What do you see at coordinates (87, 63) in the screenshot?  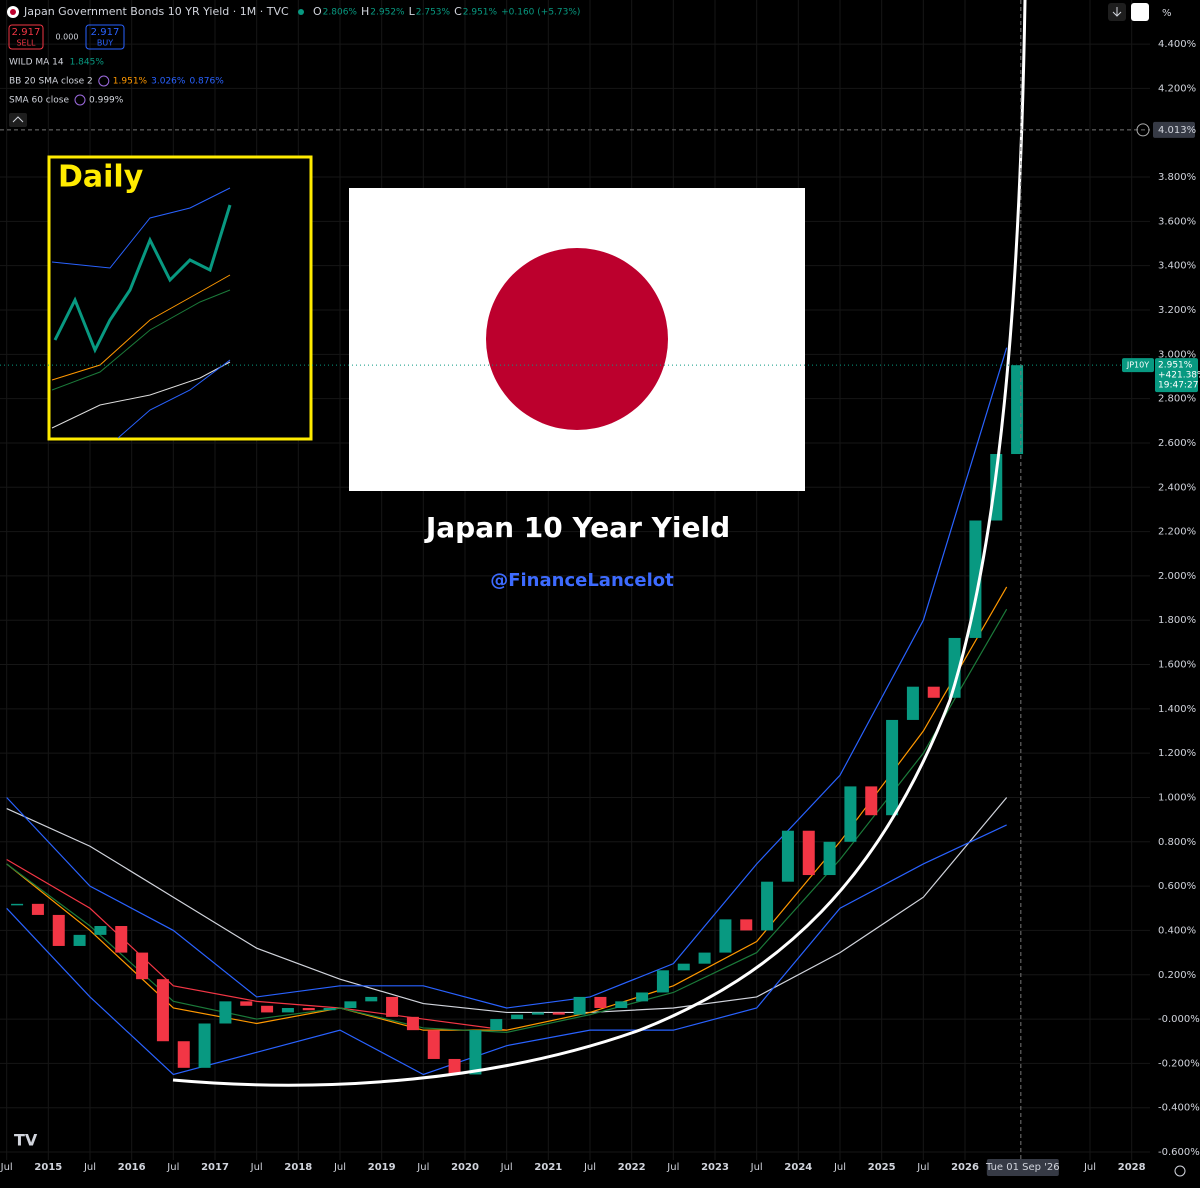 I see `indicator-value: 1.845%` at bounding box center [87, 63].